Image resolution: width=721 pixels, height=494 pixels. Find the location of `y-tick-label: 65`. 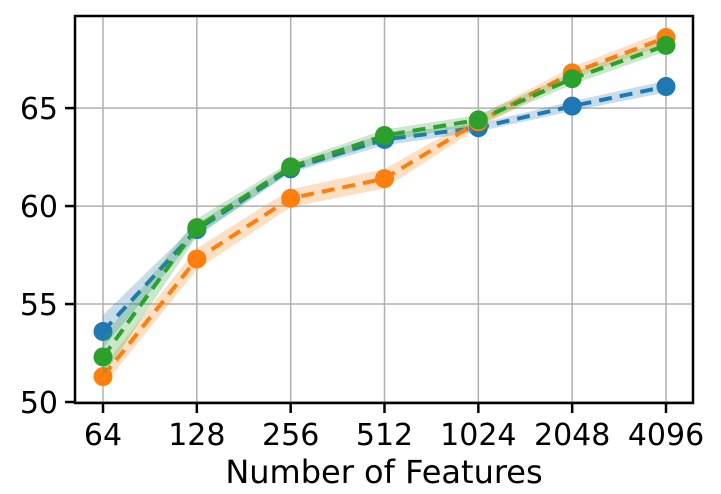

y-tick-label: 65 is located at coordinates (39, 109).